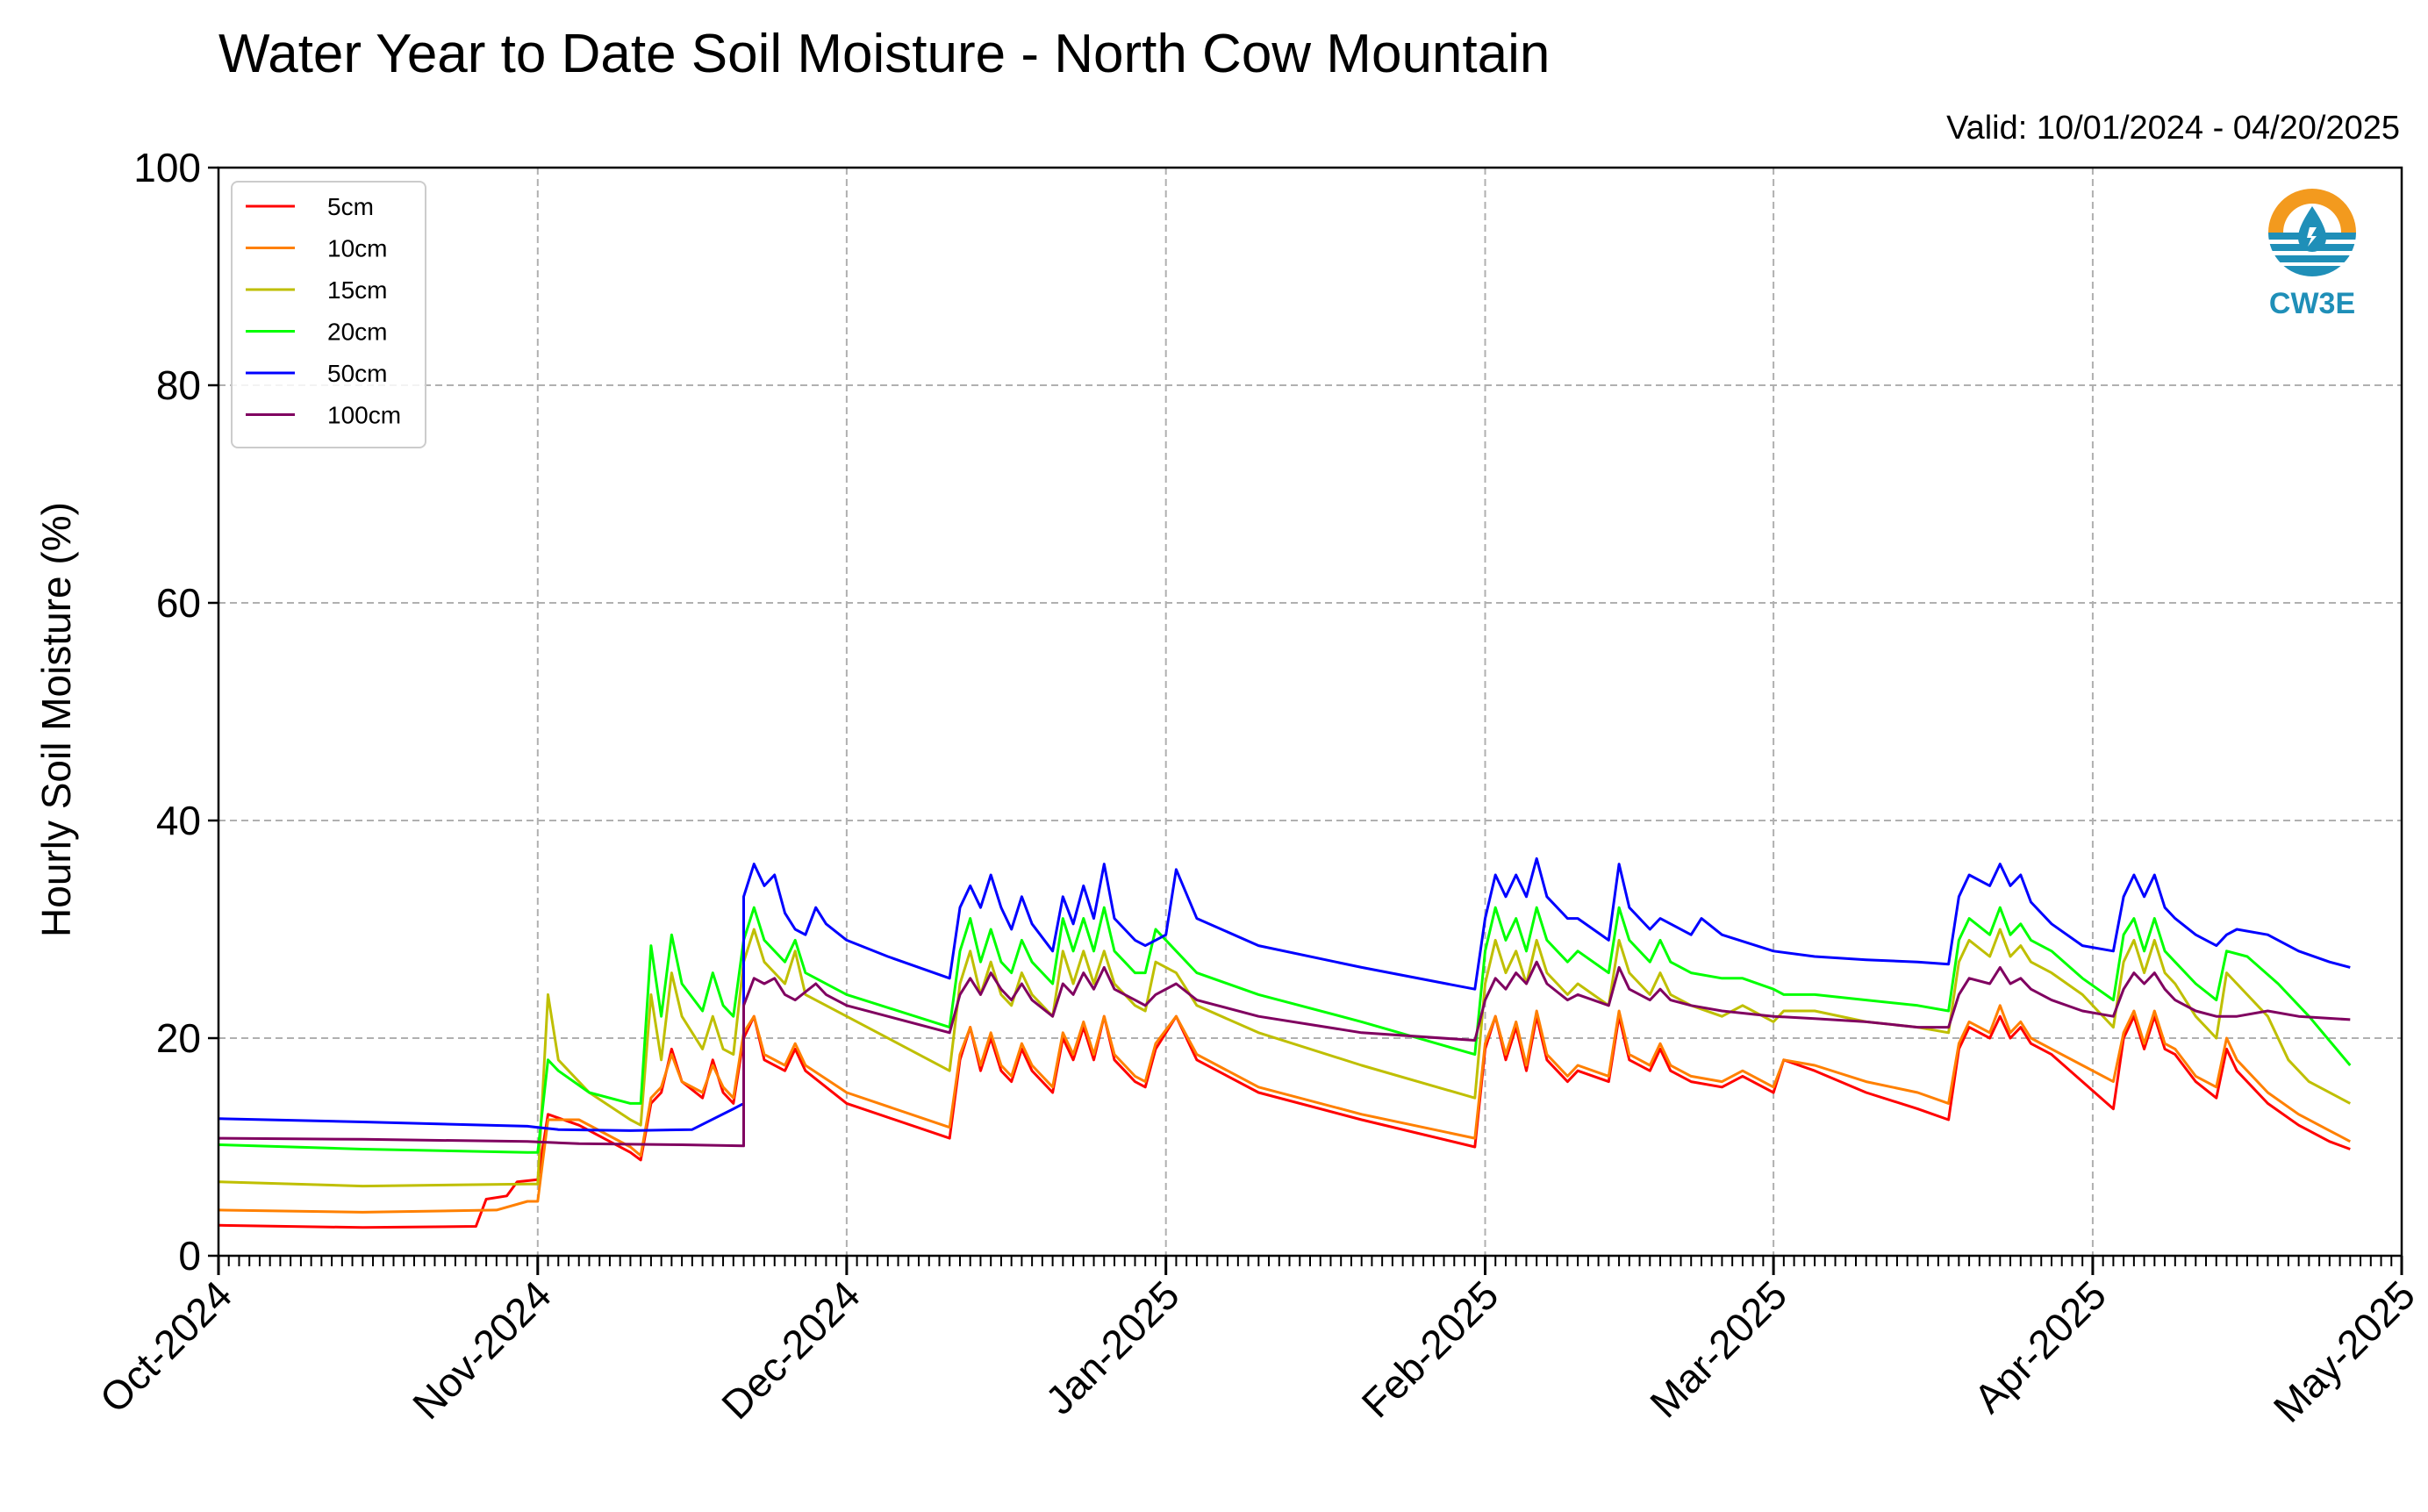 This screenshot has height=1512, width=2428. Describe the element at coordinates (357, 374) in the screenshot. I see `legend-label: 50cm` at that location.